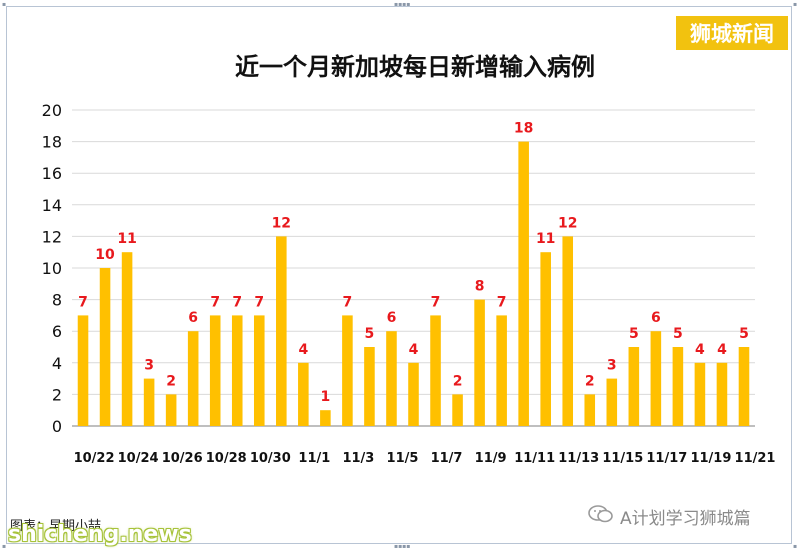 This screenshot has width=800, height=552. I want to click on resize-handle-bottom-left: ▪, so click(4, 546).